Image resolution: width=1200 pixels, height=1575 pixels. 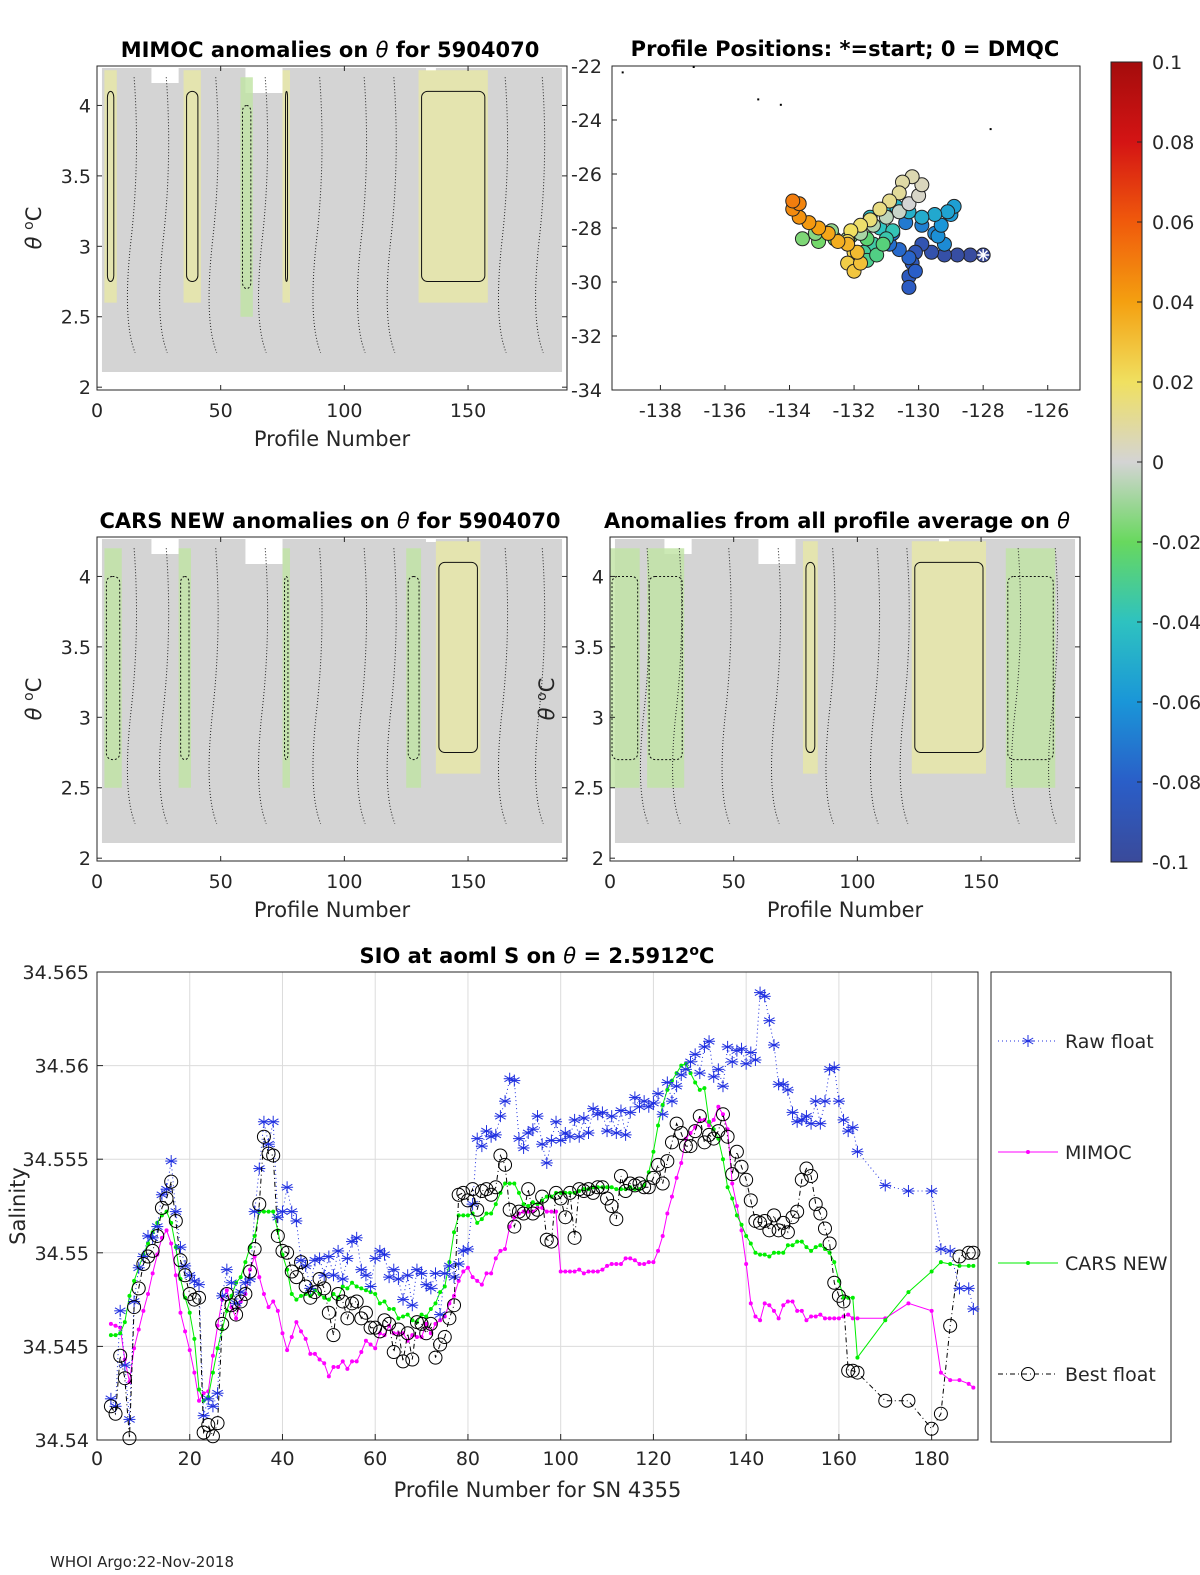 I want to click on allprof-gap, so click(x=944, y=540).